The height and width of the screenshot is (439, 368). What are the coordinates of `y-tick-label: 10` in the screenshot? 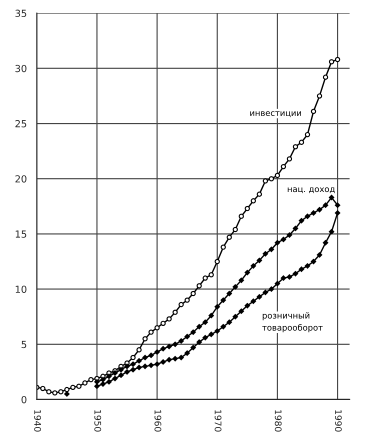 It's located at (21, 289).